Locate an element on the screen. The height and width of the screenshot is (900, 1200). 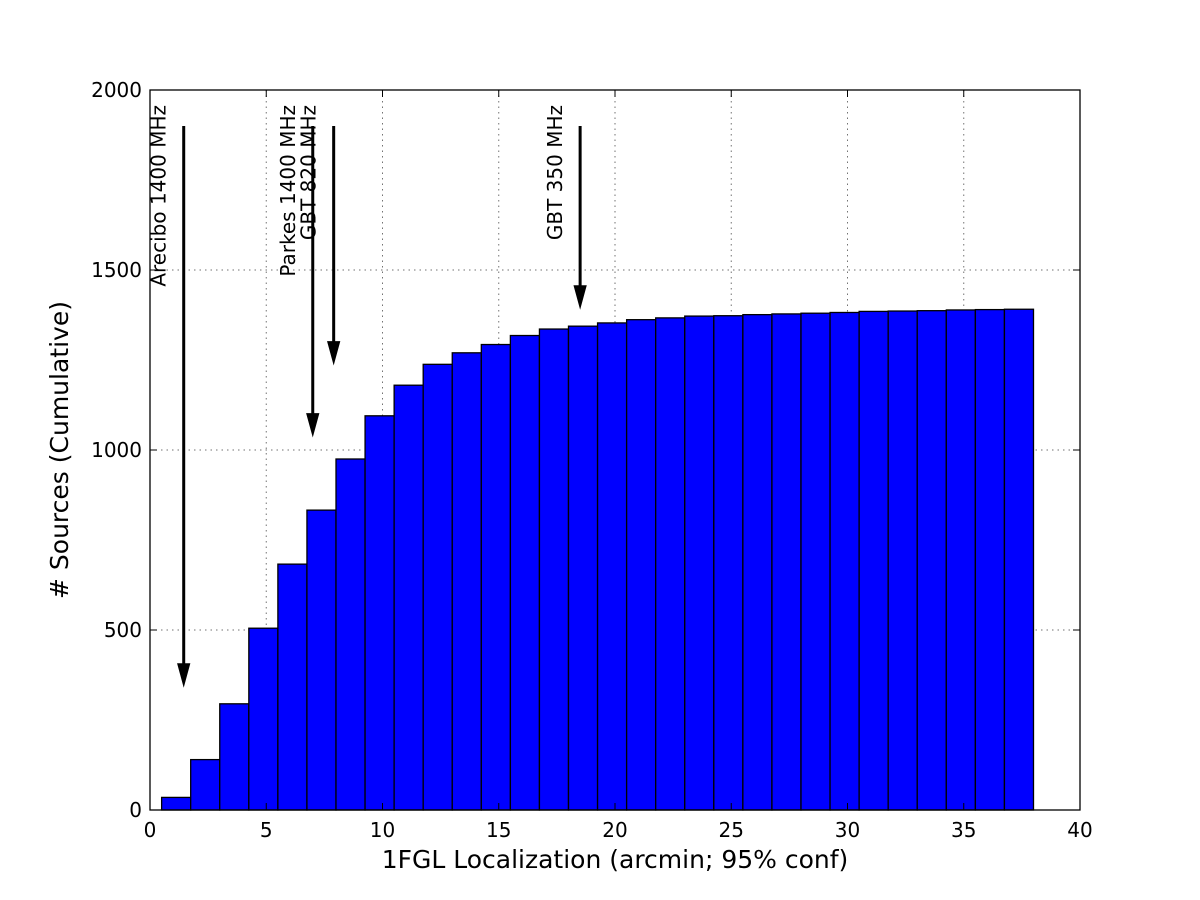
annotation: Arecibo 1400 MHz is located at coordinates (169, 396).